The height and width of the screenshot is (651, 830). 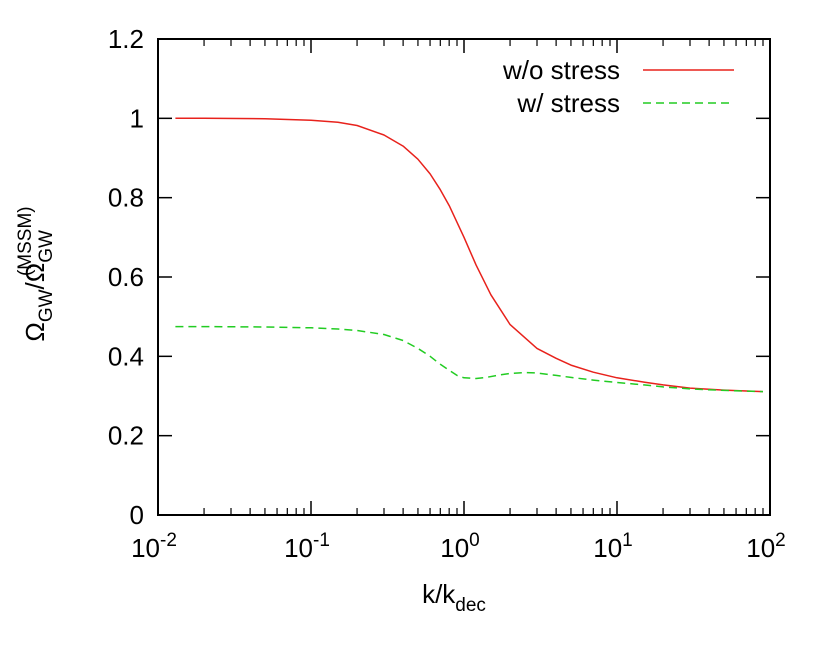 What do you see at coordinates (46, 305) in the screenshot?
I see `y-axis-label-sub1: GW` at bounding box center [46, 305].